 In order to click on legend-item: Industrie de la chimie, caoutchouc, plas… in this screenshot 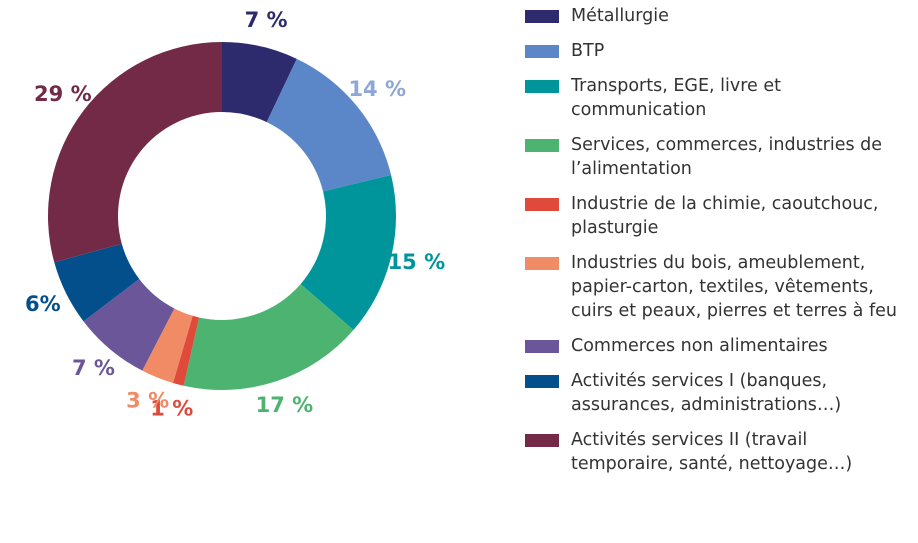, I will do `click(720, 216)`.